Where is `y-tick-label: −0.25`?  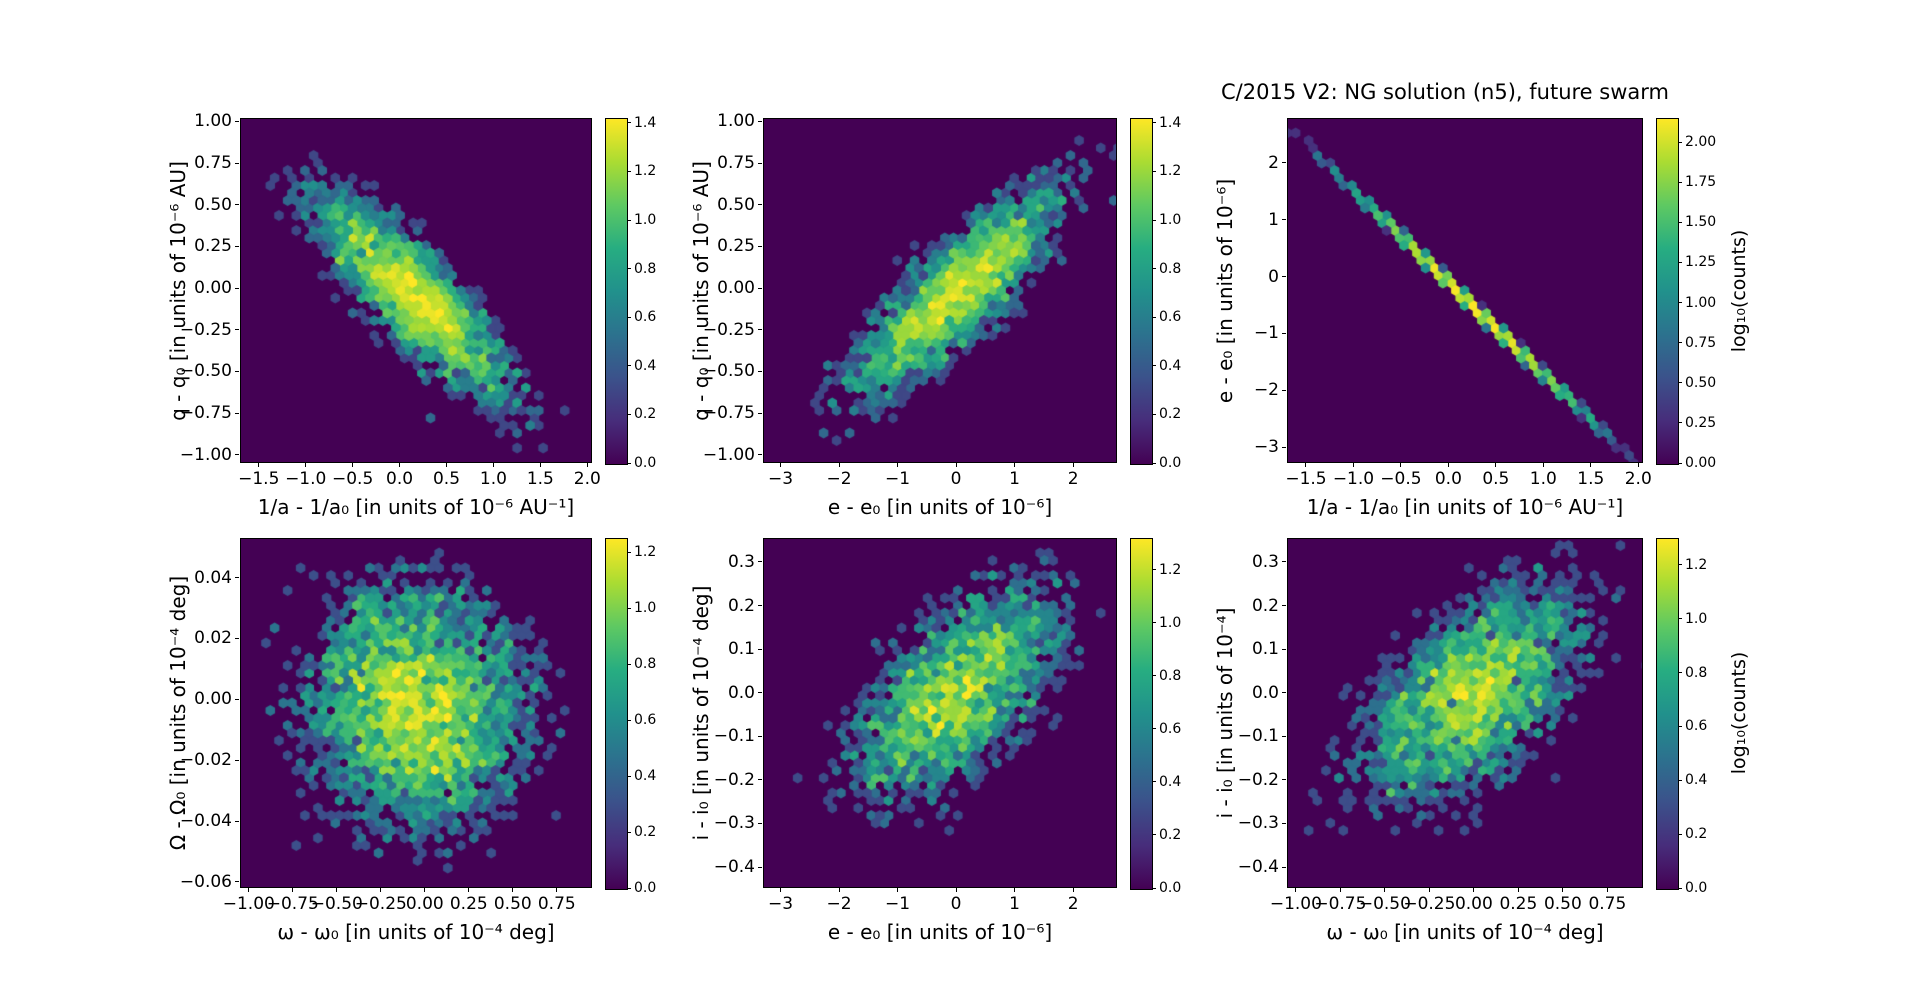 y-tick-label: −0.25 is located at coordinates (728, 329).